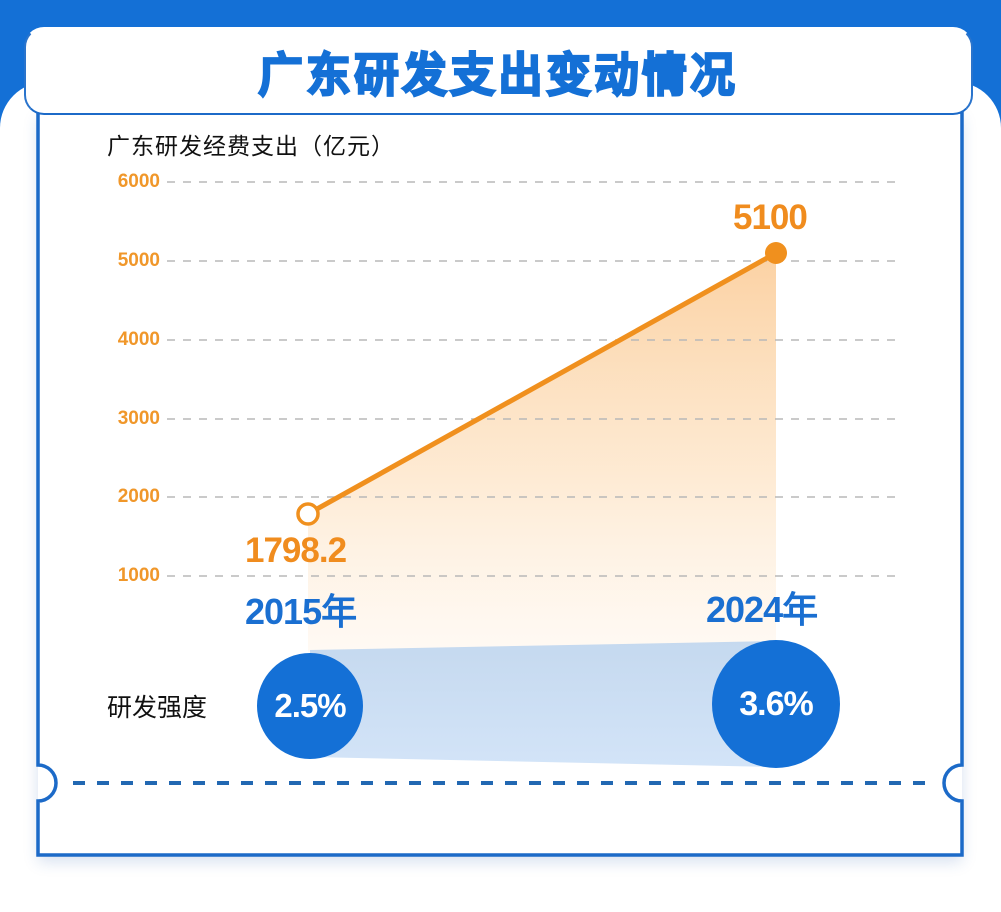 The height and width of the screenshot is (912, 1001). Describe the element at coordinates (138, 339) in the screenshot. I see `y-tick-4000: 4000` at that location.